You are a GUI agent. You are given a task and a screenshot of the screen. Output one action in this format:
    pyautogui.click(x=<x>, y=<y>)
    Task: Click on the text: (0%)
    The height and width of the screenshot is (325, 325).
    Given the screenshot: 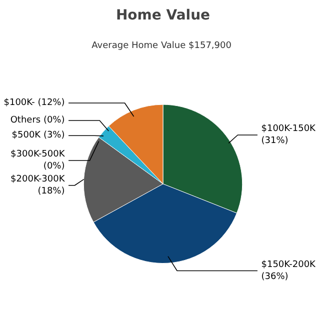 What is the action you would take?
    pyautogui.click(x=54, y=167)
    